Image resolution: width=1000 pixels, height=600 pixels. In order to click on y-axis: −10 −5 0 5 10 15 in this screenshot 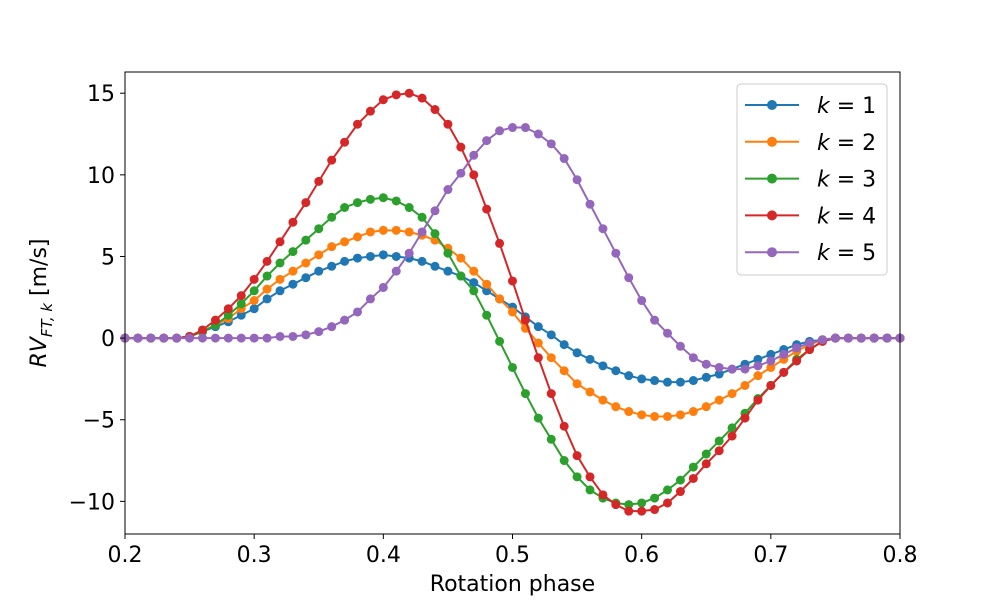, I will do `click(97, 298)`.